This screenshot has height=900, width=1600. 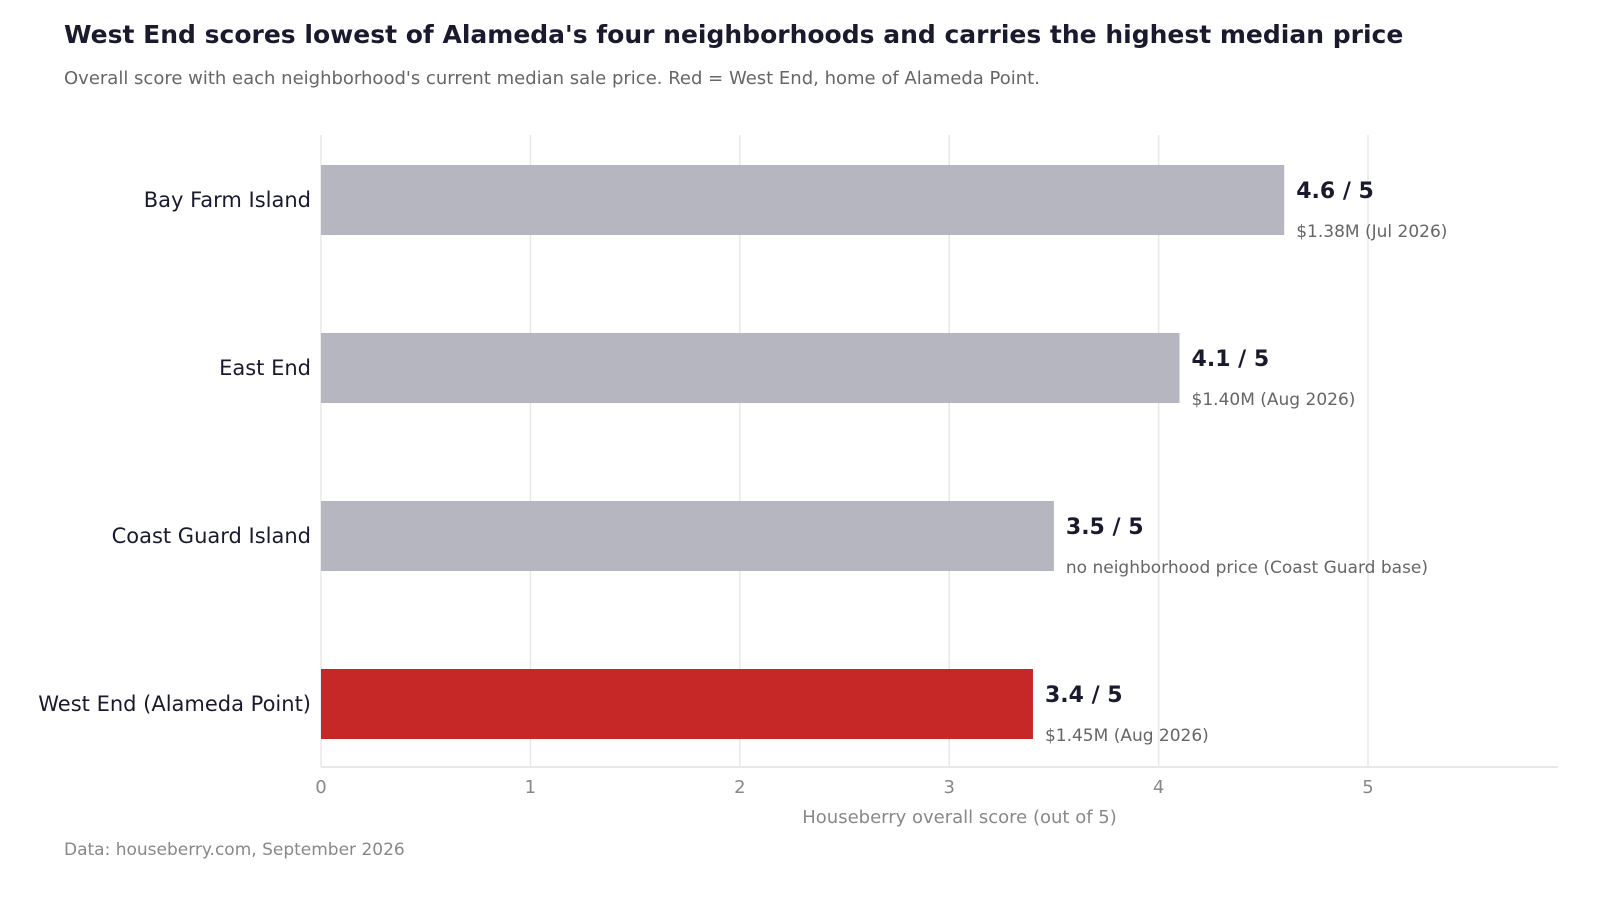 What do you see at coordinates (530, 787) in the screenshot?
I see `x-tick-label: 1` at bounding box center [530, 787].